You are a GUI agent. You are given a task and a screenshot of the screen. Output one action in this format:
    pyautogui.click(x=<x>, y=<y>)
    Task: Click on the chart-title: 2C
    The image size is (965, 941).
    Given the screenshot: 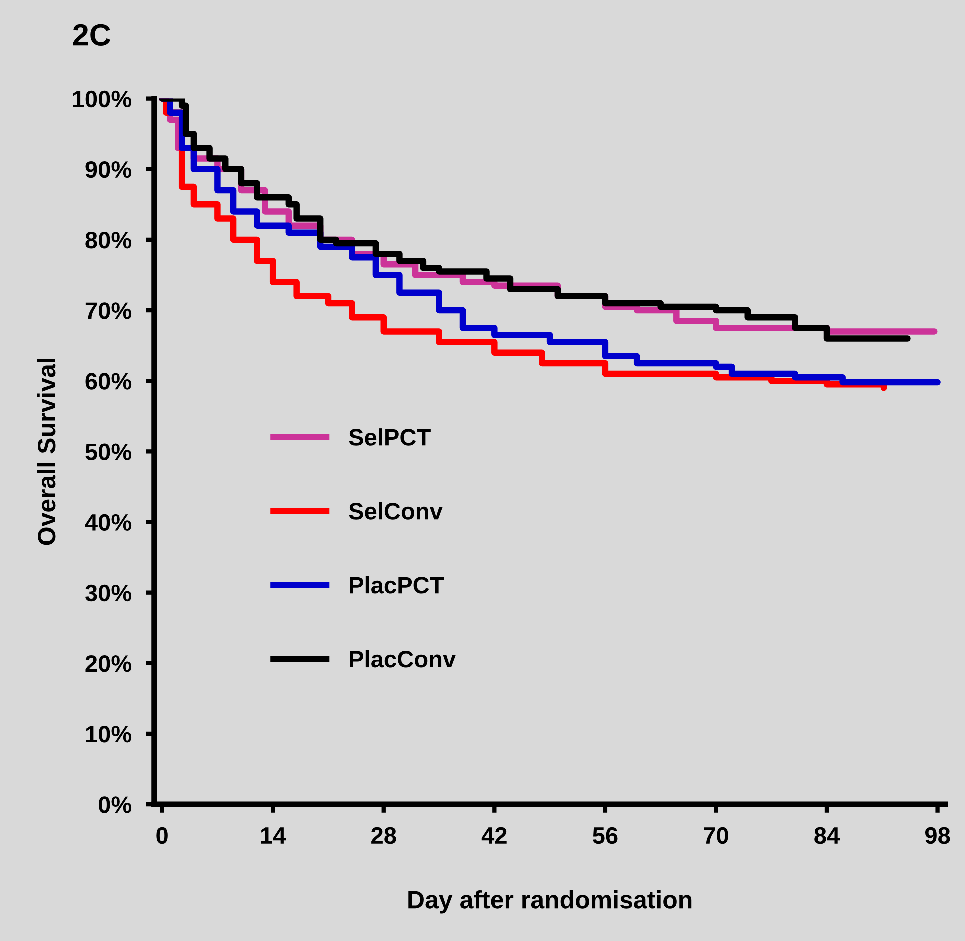 What is the action you would take?
    pyautogui.click(x=92, y=35)
    